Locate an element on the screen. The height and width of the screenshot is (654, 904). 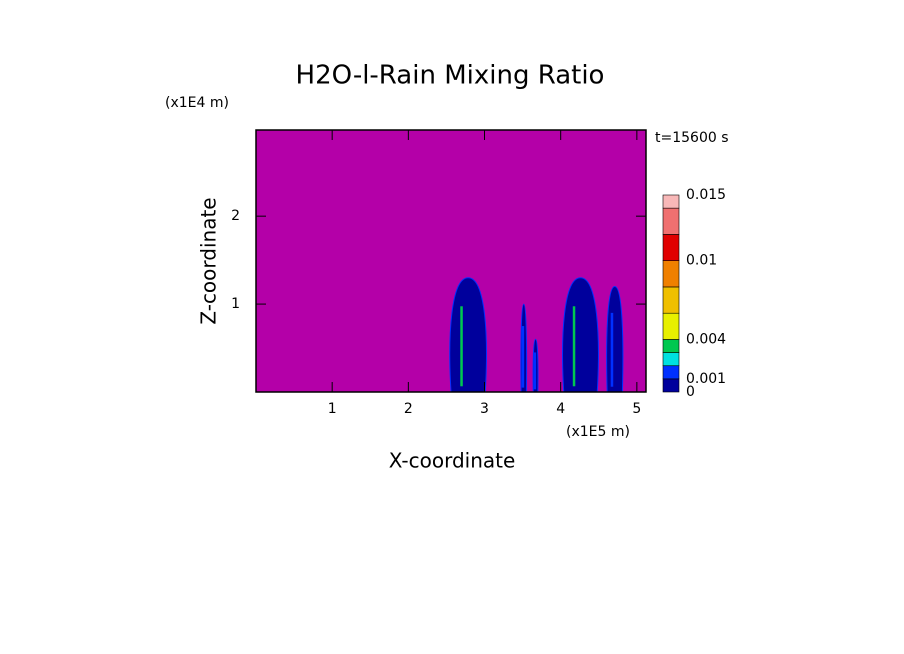
y-tick-label: 1 is located at coordinates (235, 304).